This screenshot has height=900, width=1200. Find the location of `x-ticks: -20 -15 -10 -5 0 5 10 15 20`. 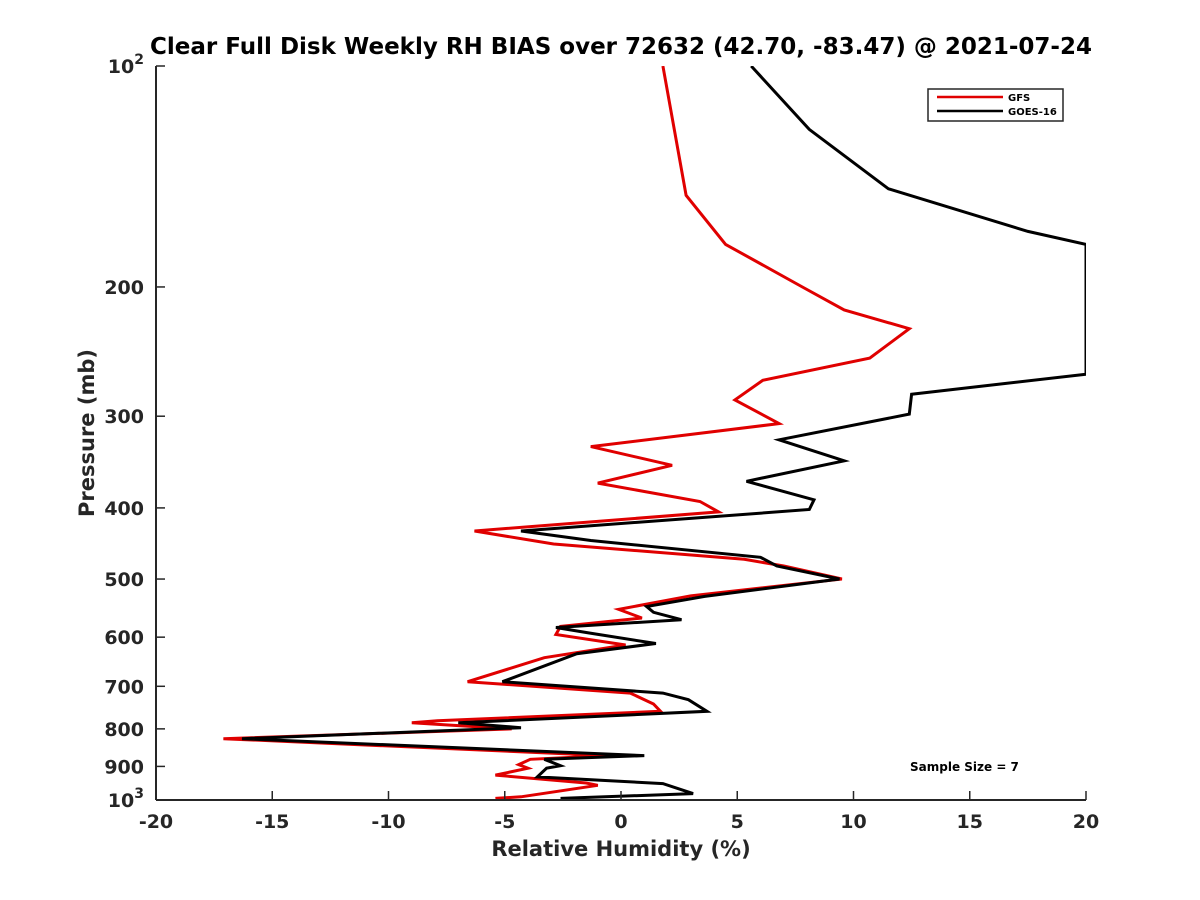

x-ticks: -20 -15 -10 -5 0 5 10 15 20 is located at coordinates (619, 812).